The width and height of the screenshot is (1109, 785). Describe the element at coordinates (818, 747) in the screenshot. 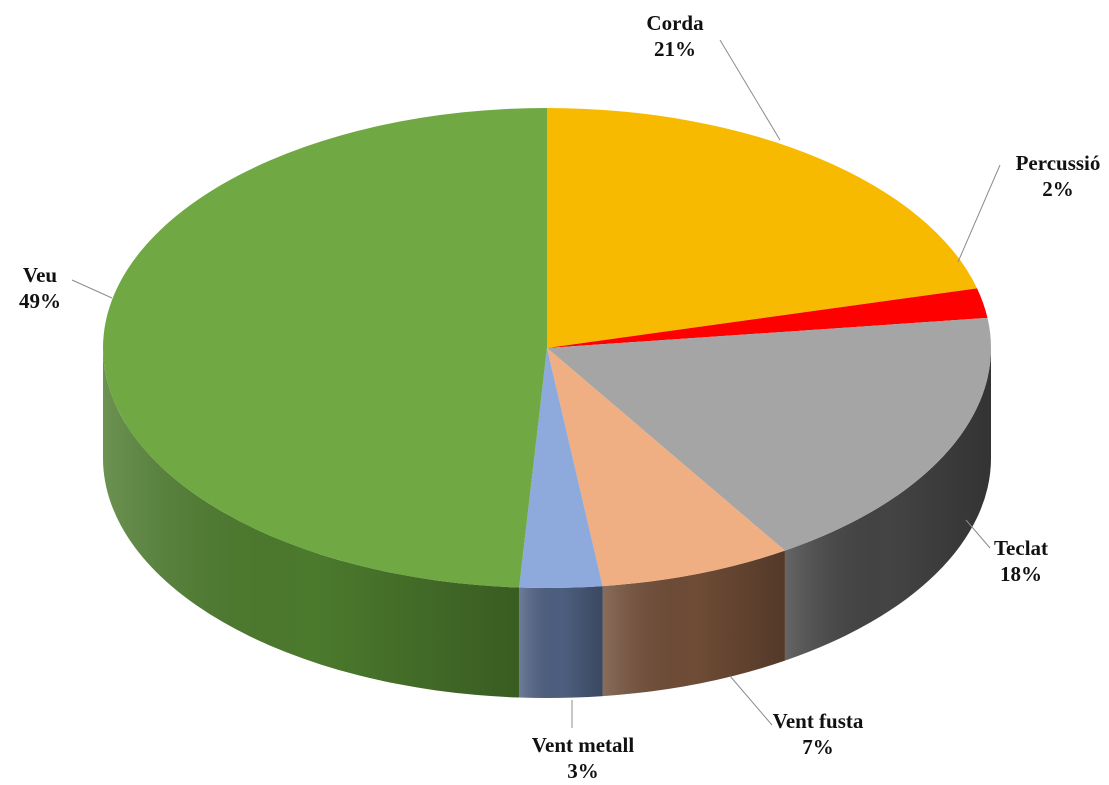

I see `slice-value: 7%` at that location.